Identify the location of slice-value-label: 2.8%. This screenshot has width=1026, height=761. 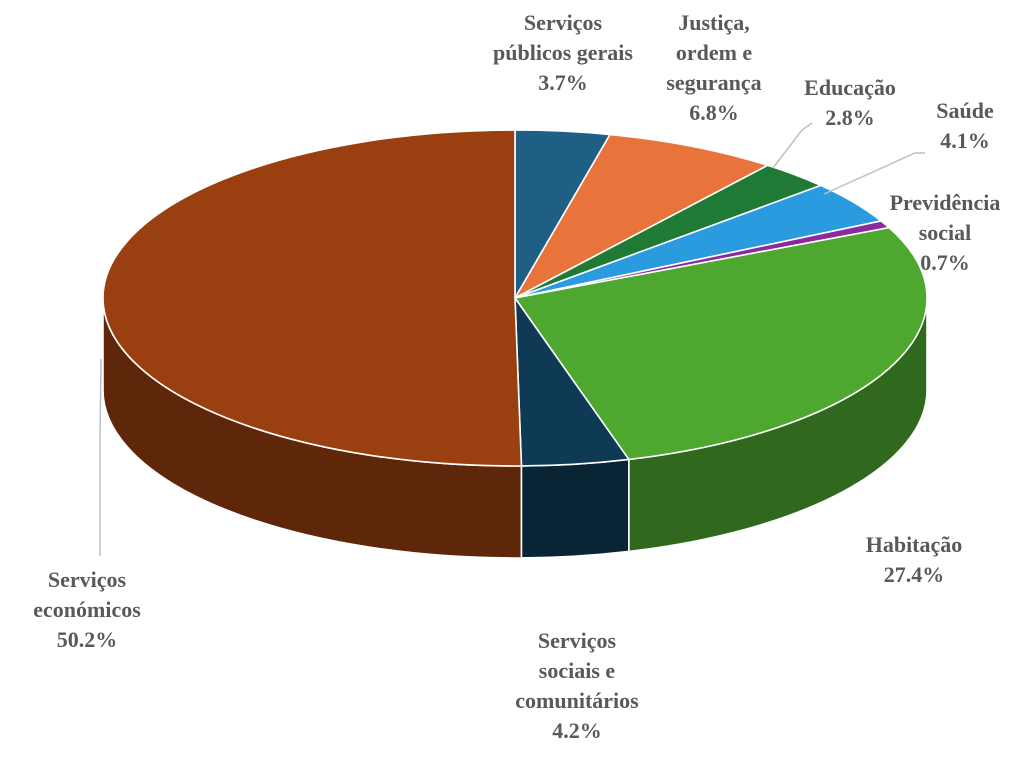
(850, 117).